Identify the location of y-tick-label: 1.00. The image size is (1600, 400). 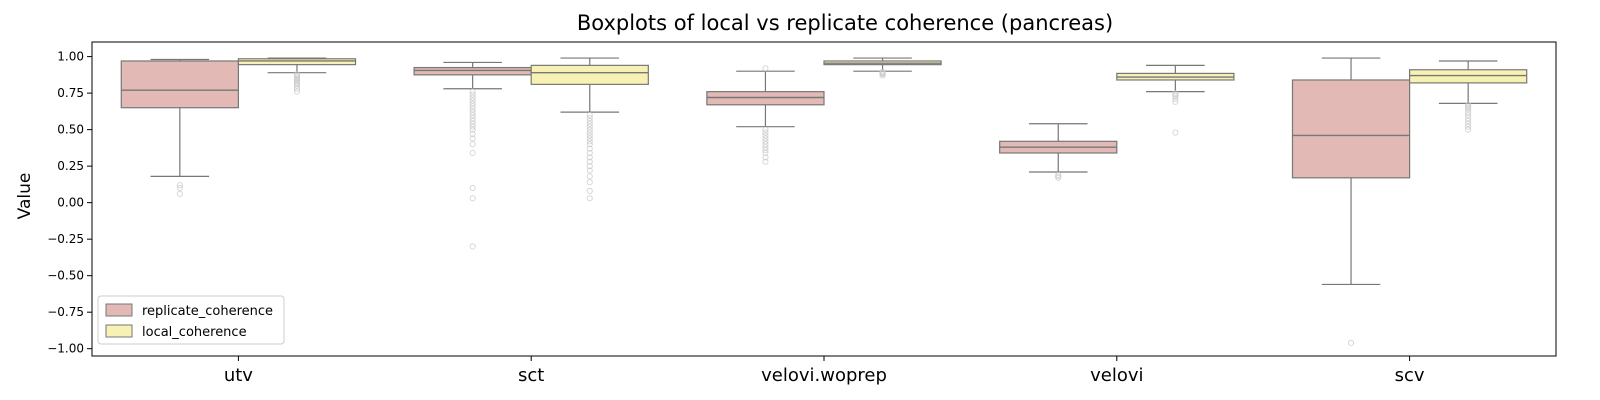
(70, 57).